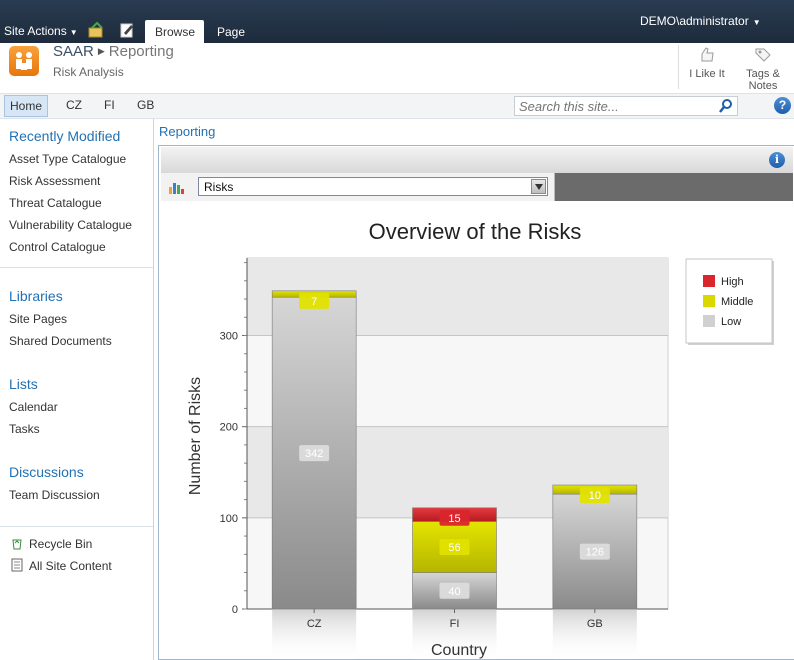 The width and height of the screenshot is (794, 660). Describe the element at coordinates (613, 106) in the screenshot. I see `search-input` at that location.